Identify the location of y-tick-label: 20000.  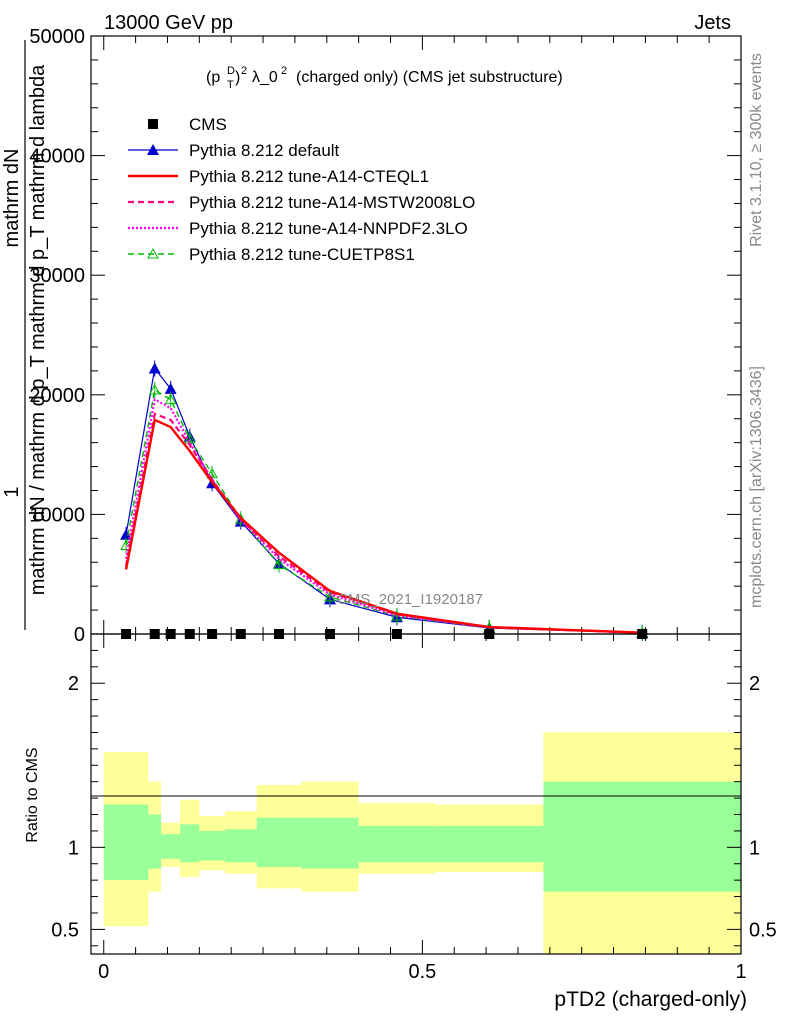
(57, 396).